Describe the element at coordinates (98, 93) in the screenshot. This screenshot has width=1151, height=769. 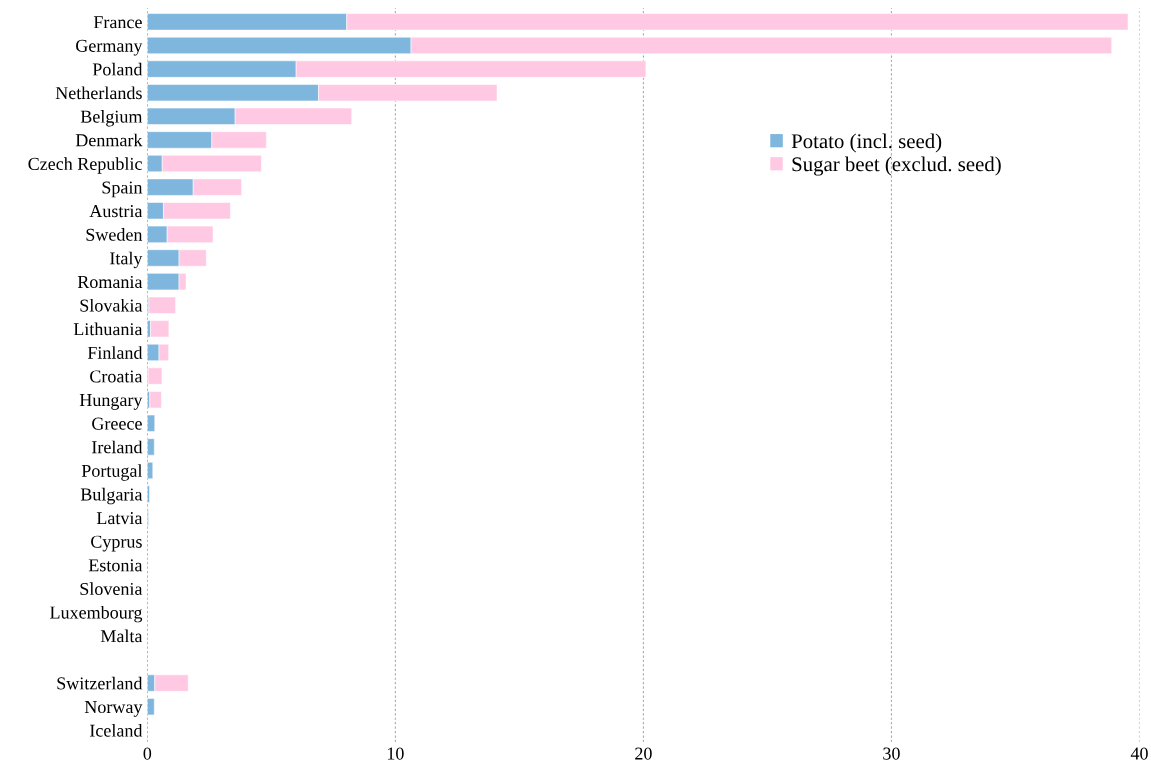
I see `y-tick-label: Netherlands` at that location.